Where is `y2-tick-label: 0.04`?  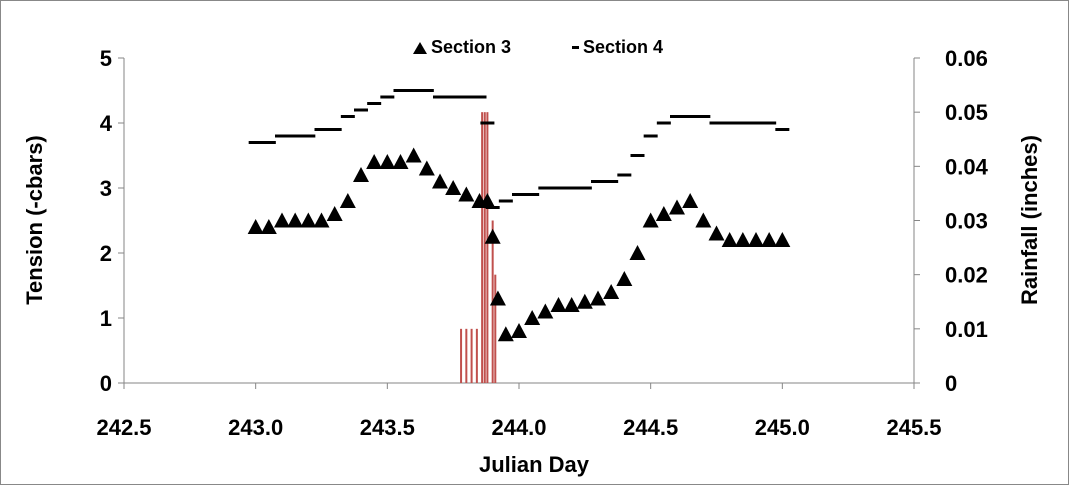 y2-tick-label: 0.04 is located at coordinates (967, 166).